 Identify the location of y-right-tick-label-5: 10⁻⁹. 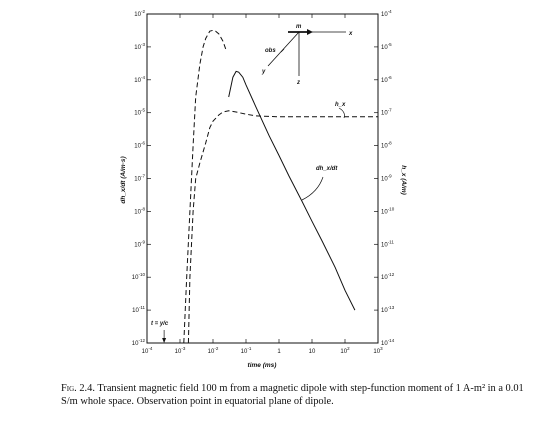
(386, 178).